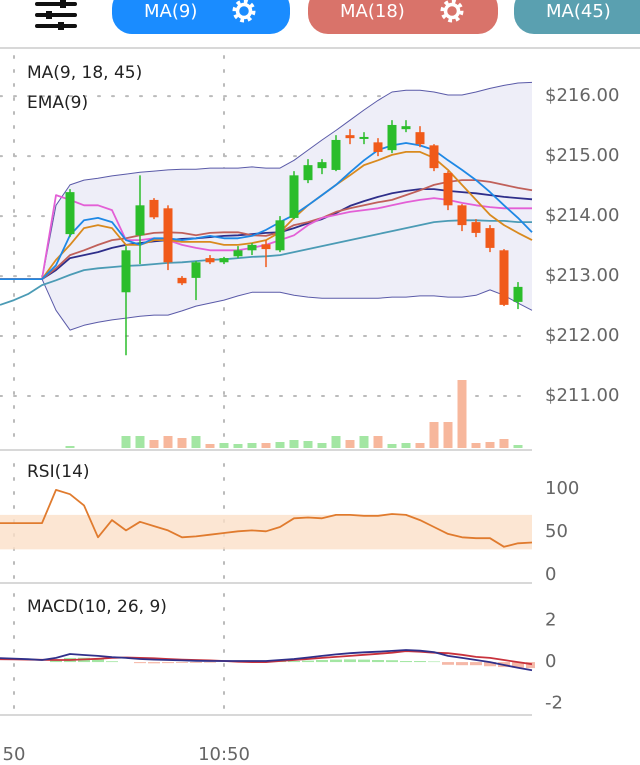 This screenshot has width=640, height=765. Describe the element at coordinates (97, 607) in the screenshot. I see `panel-title: MACD(10, 26, 9)` at that location.